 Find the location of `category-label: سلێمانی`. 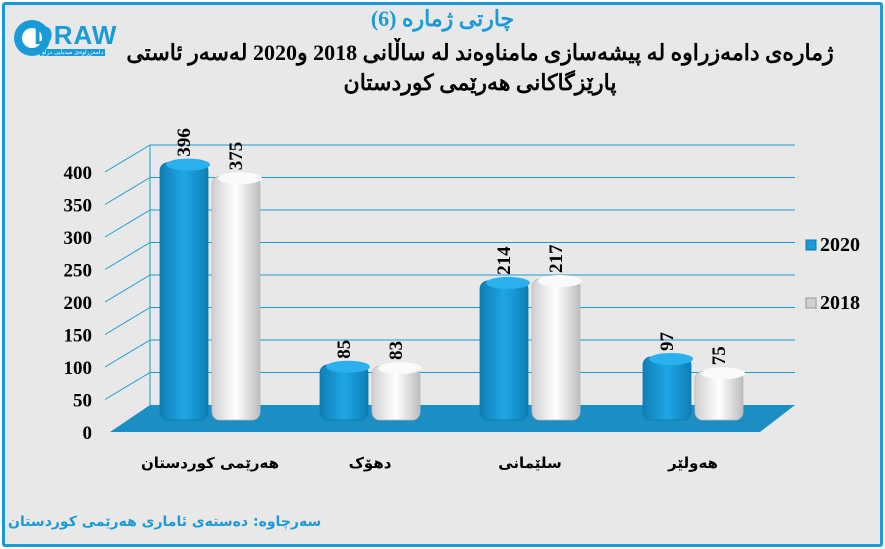

category-label: سلێمانی is located at coordinates (530, 463).